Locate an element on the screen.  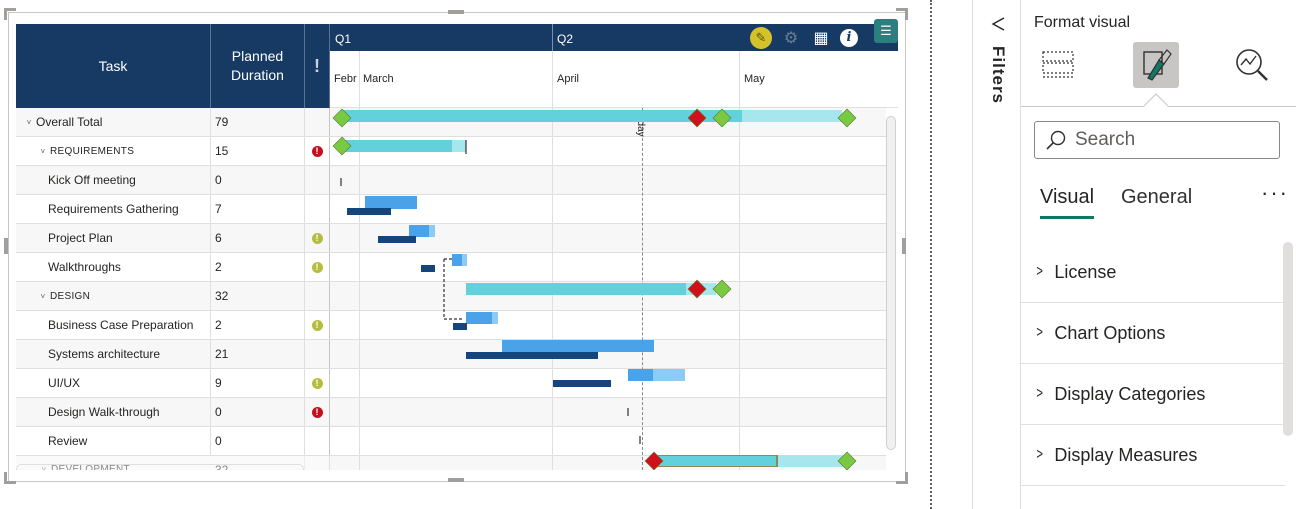
analytics-icon is located at coordinates (1252, 65).